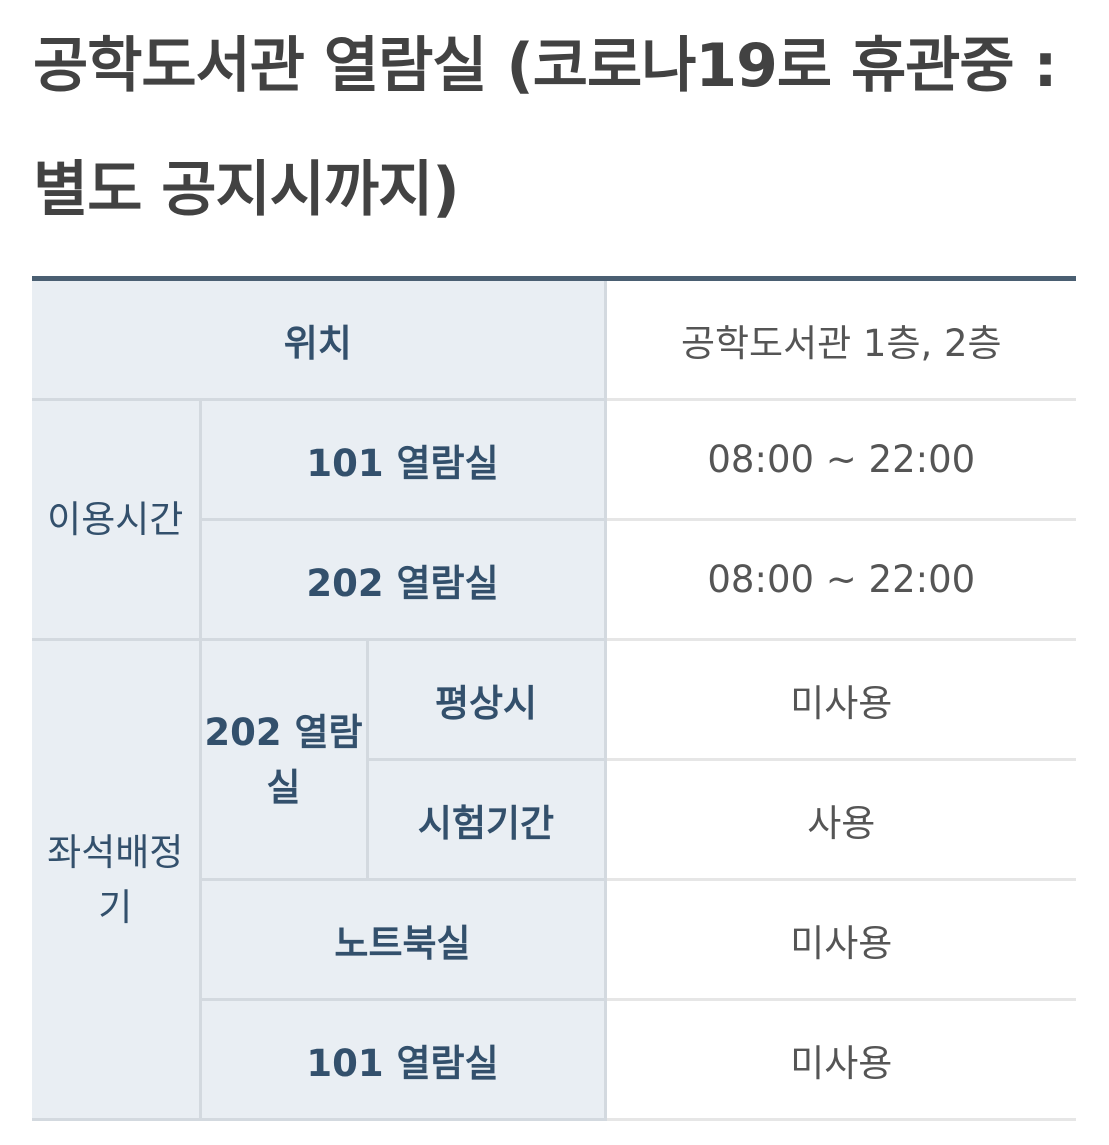  What do you see at coordinates (403, 460) in the screenshot?
I see `hours-room-label: 101 열람실` at bounding box center [403, 460].